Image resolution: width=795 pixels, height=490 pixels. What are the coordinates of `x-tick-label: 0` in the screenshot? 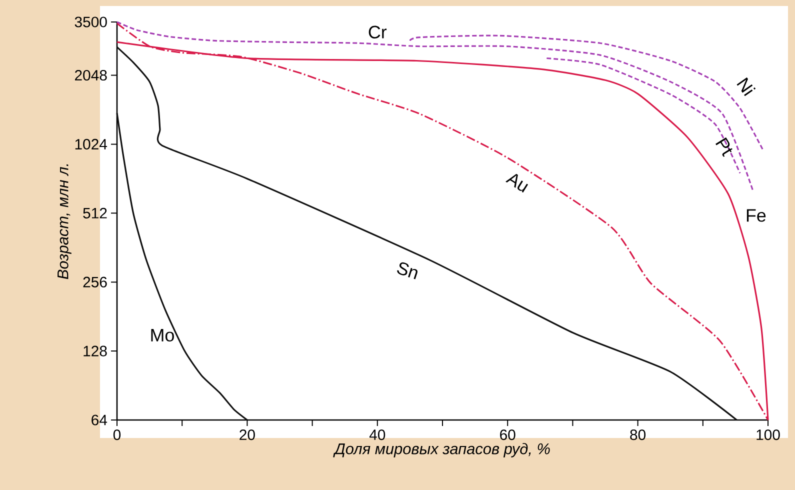 It's located at (117, 434).